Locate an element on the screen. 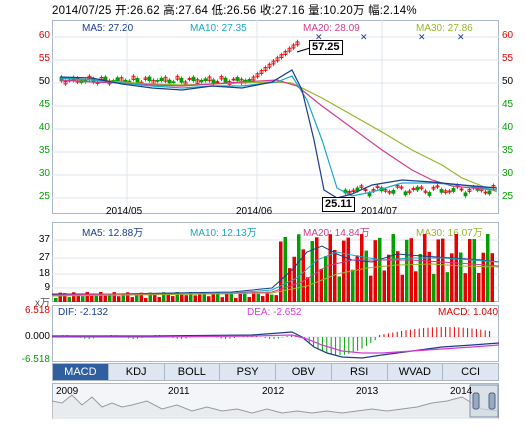  quote-low: 低:26.56 is located at coordinates (234, 11).